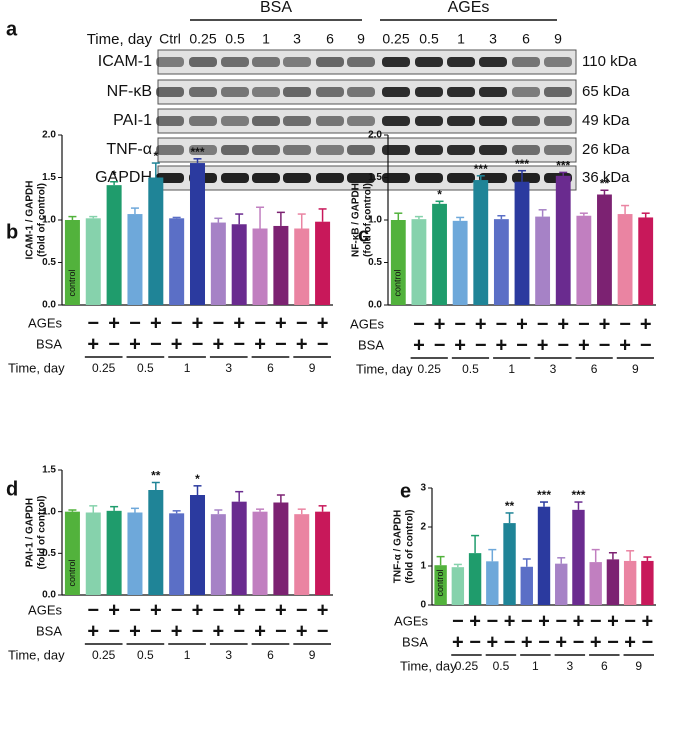 The height and width of the screenshot is (740, 685). Describe the element at coordinates (423, 605) in the screenshot. I see `y-tick-label: 0` at that location.